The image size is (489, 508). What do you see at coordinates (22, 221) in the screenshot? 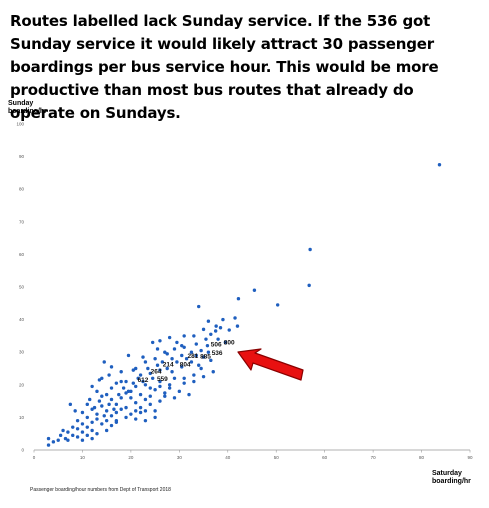
I see `y-tick-label: 70` at bounding box center [22, 221].